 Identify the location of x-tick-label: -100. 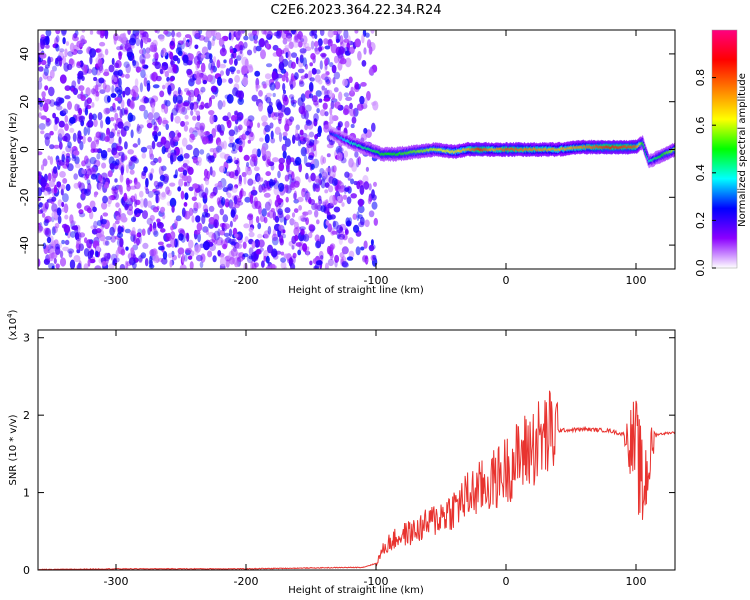
(376, 581).